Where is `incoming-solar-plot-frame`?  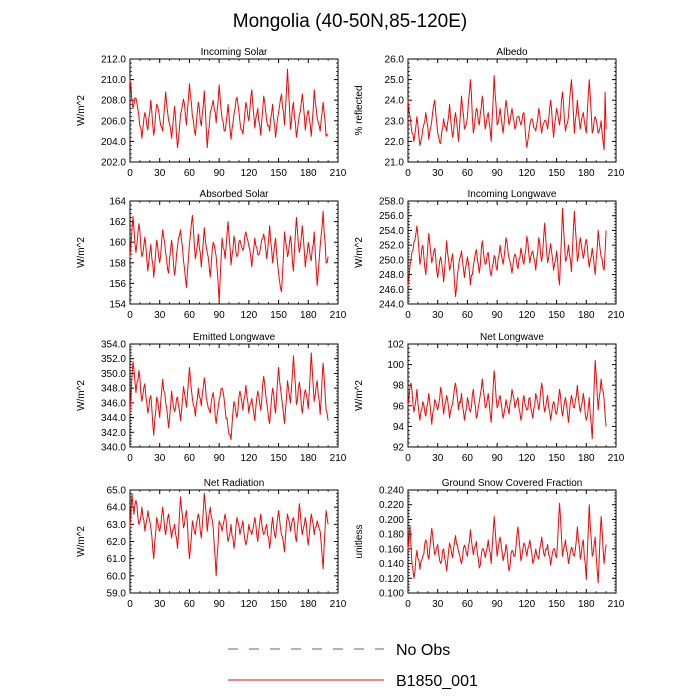 incoming-solar-plot-frame is located at coordinates (234, 110).